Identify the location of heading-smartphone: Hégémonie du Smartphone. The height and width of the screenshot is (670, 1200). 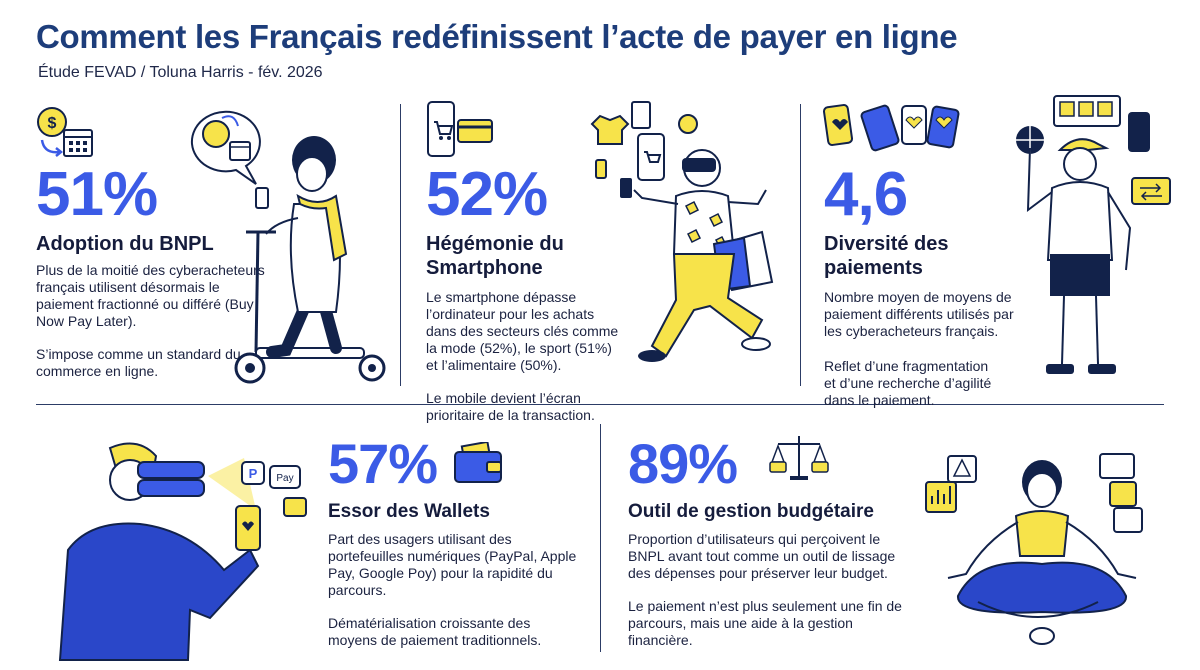
(495, 256).